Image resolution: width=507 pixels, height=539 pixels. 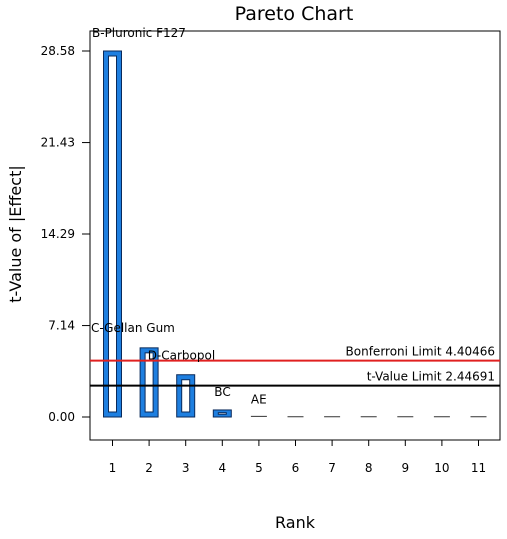 I want to click on y-axis: 0.00 7.14 14.29 21.43 28.58, so click(x=65, y=234).